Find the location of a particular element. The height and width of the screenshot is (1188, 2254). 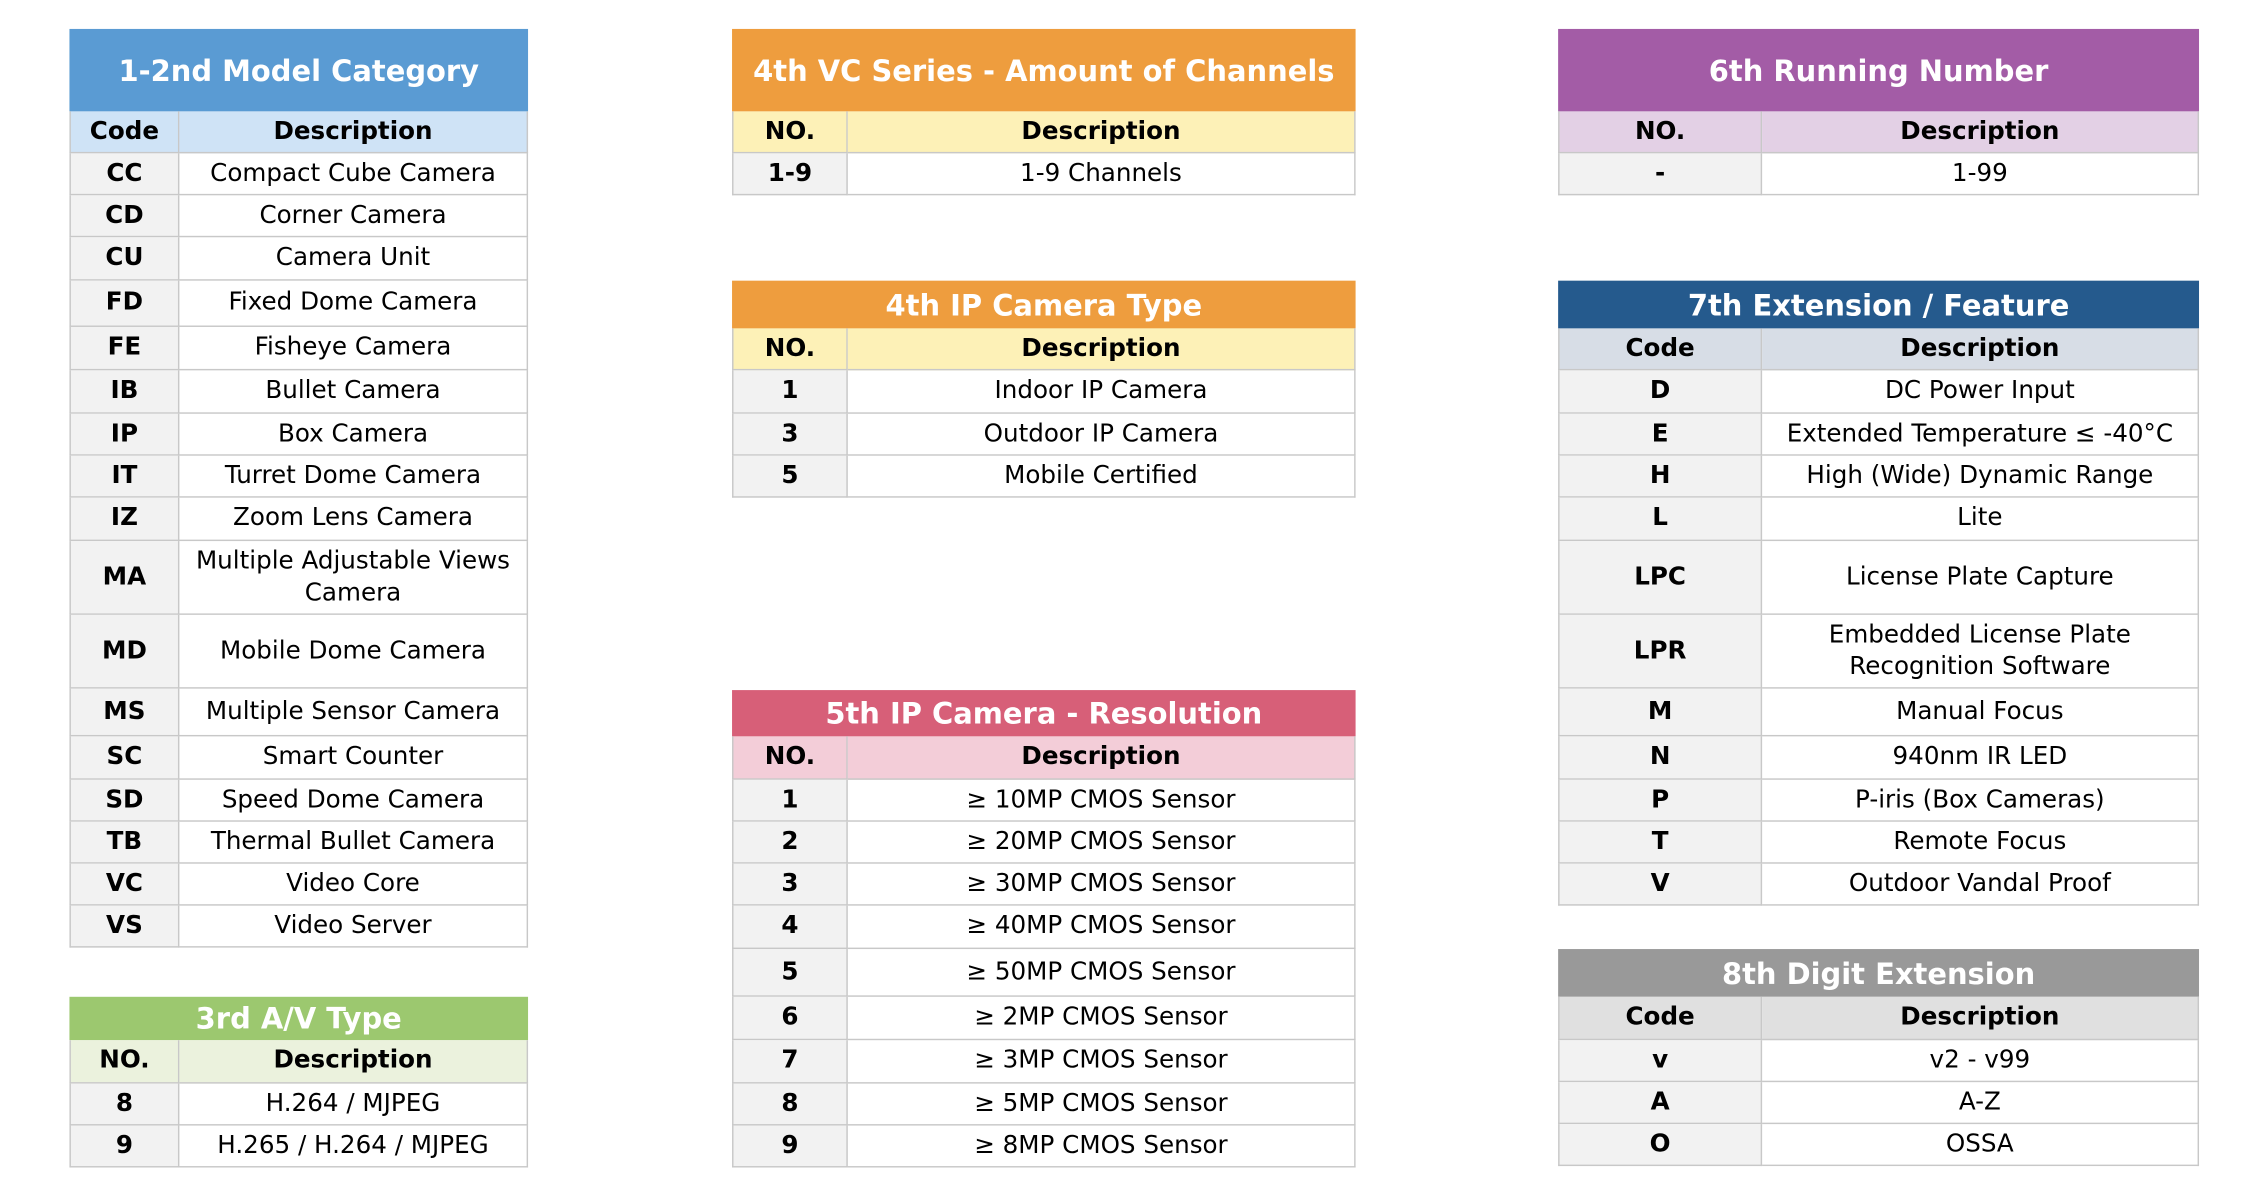

description-cell: ≥ 40MP CMOS Sensor is located at coordinates (1101, 927).